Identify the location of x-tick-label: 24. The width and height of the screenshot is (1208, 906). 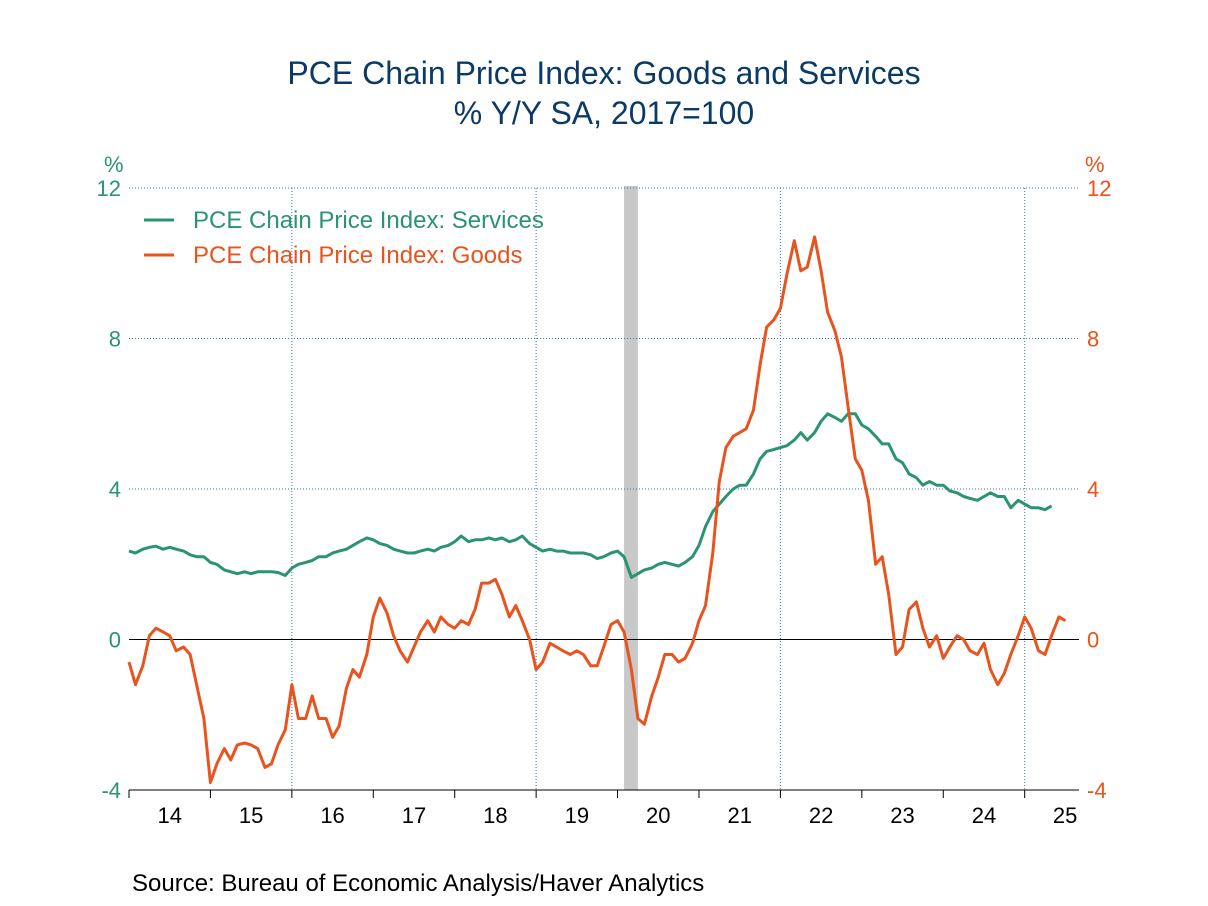
(984, 815).